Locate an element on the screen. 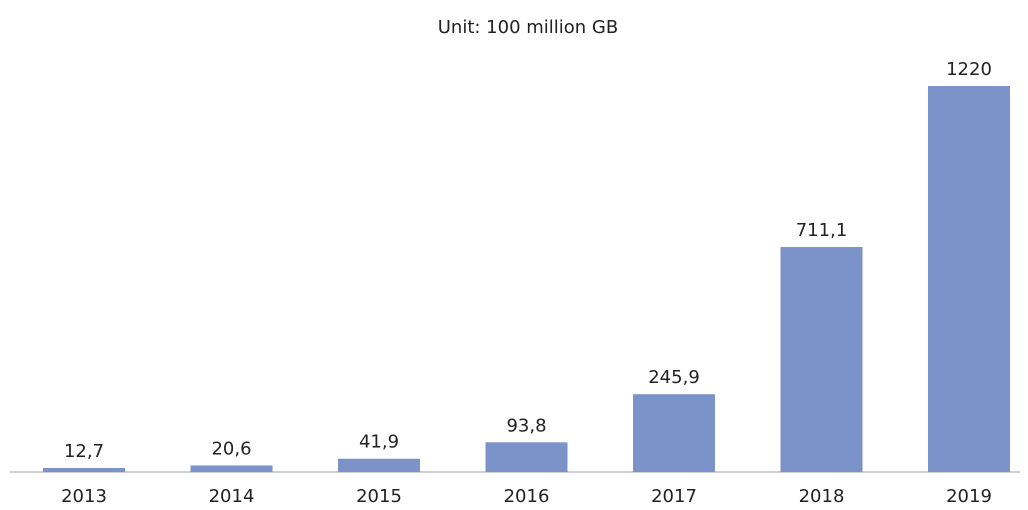 The image size is (1028, 510). data-label: 245,9 is located at coordinates (674, 377).